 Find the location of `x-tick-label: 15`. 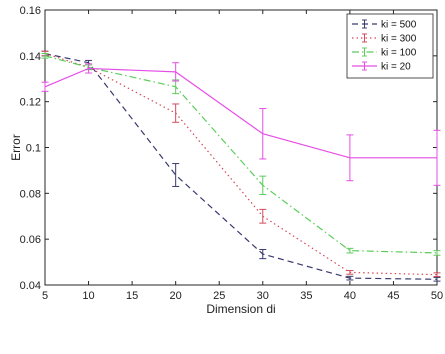

x-tick-label: 15 is located at coordinates (132, 296).